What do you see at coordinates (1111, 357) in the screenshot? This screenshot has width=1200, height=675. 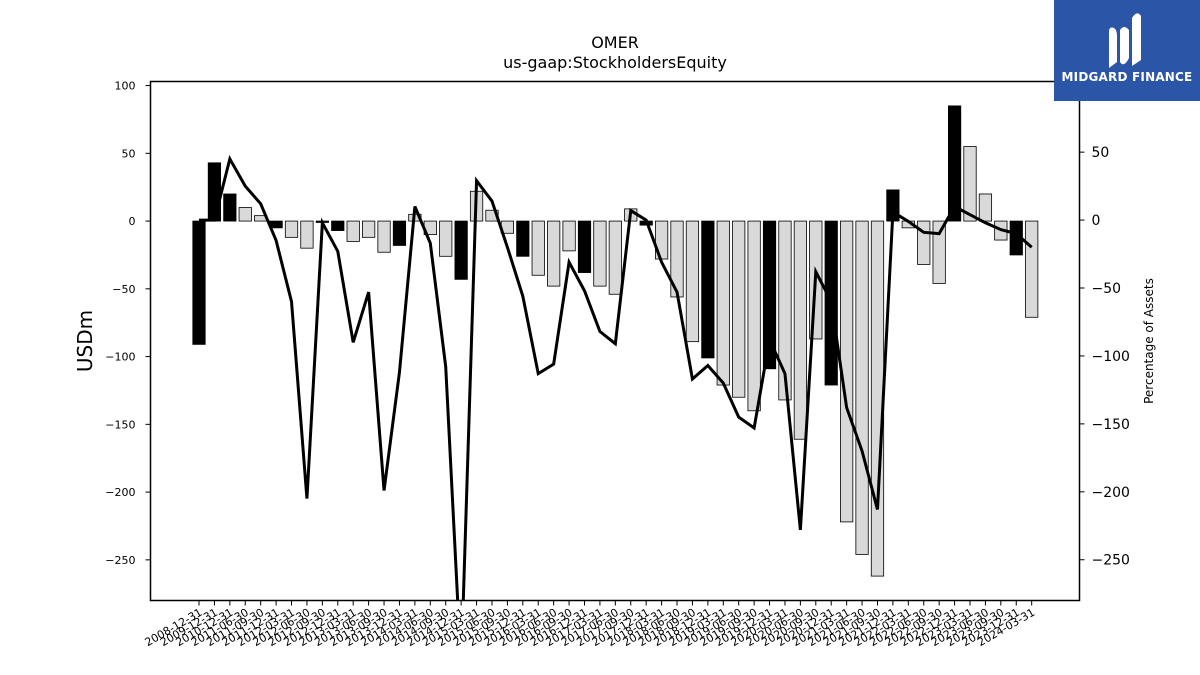 I see `right-tick-label: −100` at bounding box center [1111, 357].